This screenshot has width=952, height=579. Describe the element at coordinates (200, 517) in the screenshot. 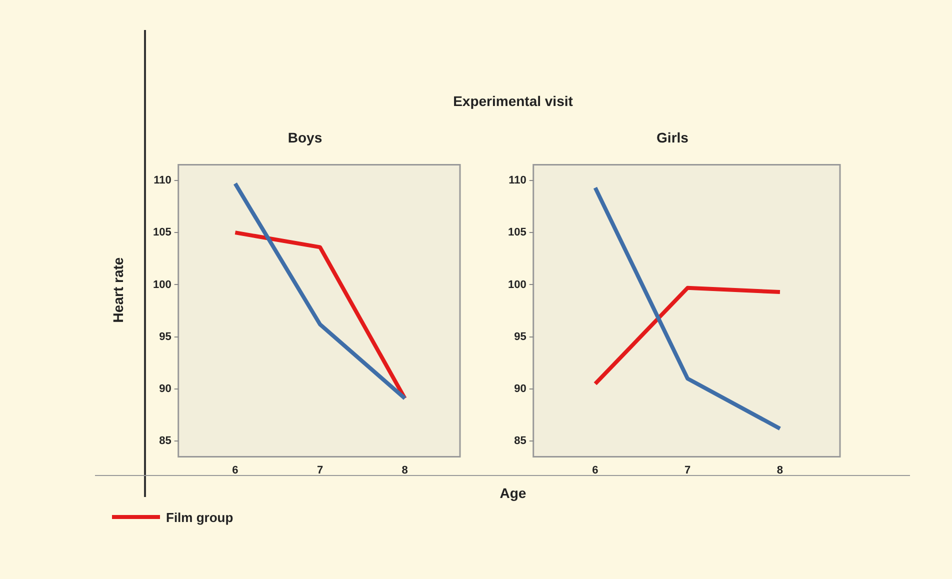

I see `legend-label: Film group` at that location.